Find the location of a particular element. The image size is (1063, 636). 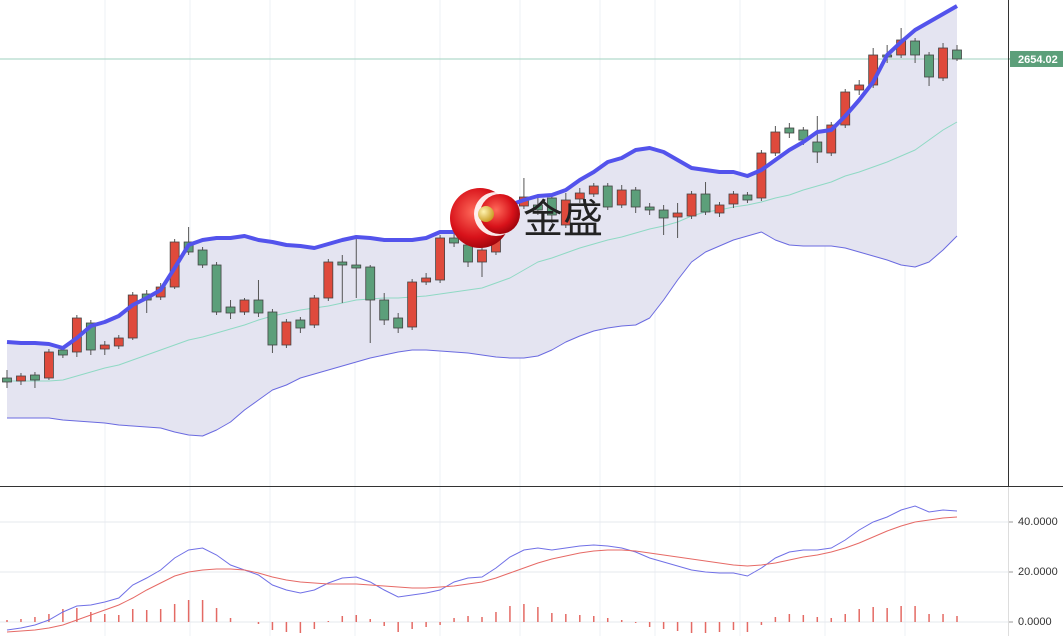

last-price-label: 2654.02 is located at coordinates (1038, 60).